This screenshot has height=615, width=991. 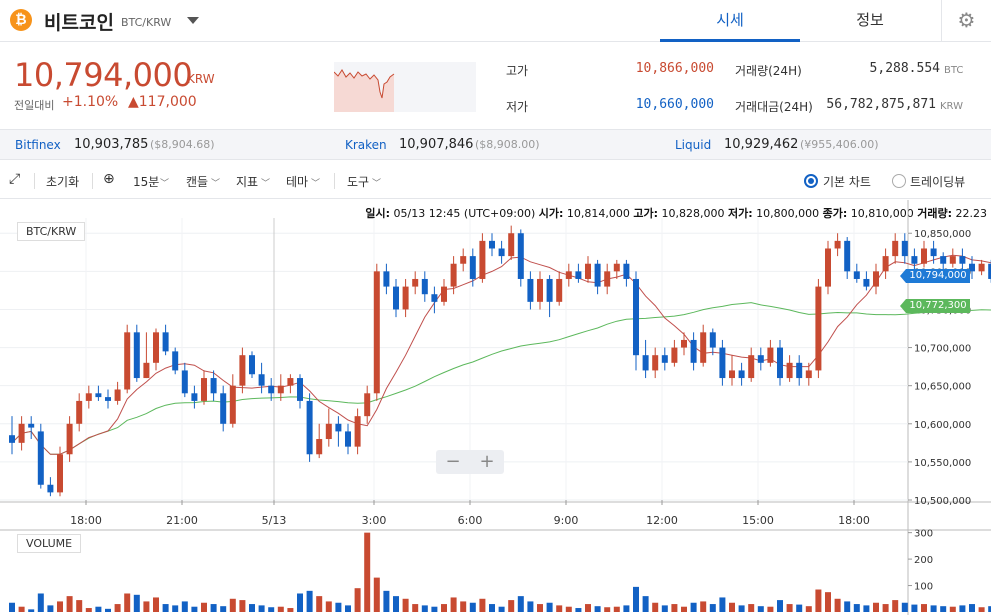 What do you see at coordinates (693, 145) in the screenshot?
I see `exchange-name: Liquid` at bounding box center [693, 145].